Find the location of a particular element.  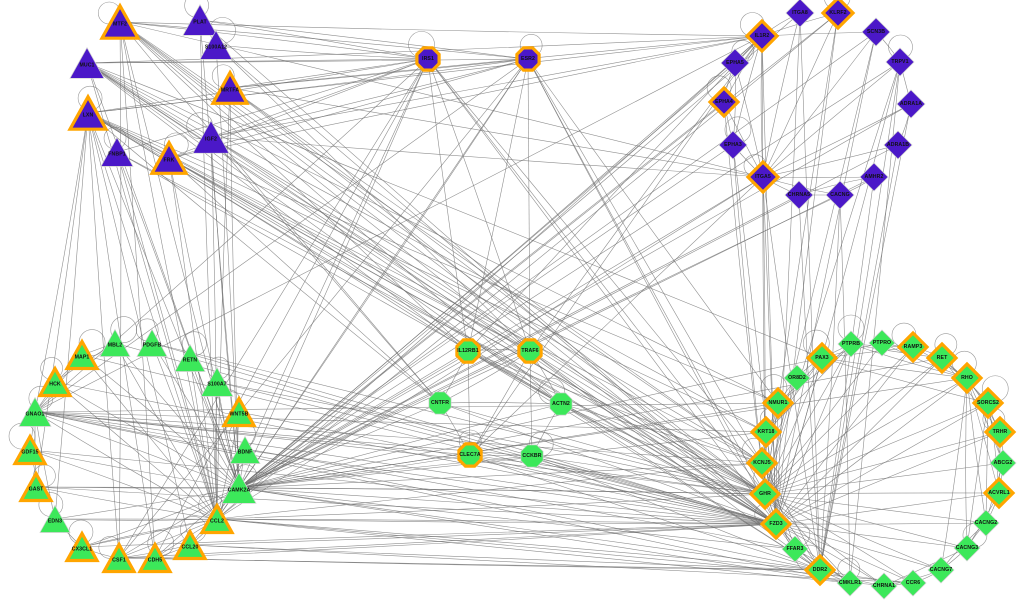

graph-node-itga8: ITGA8 is located at coordinates (800, 15).